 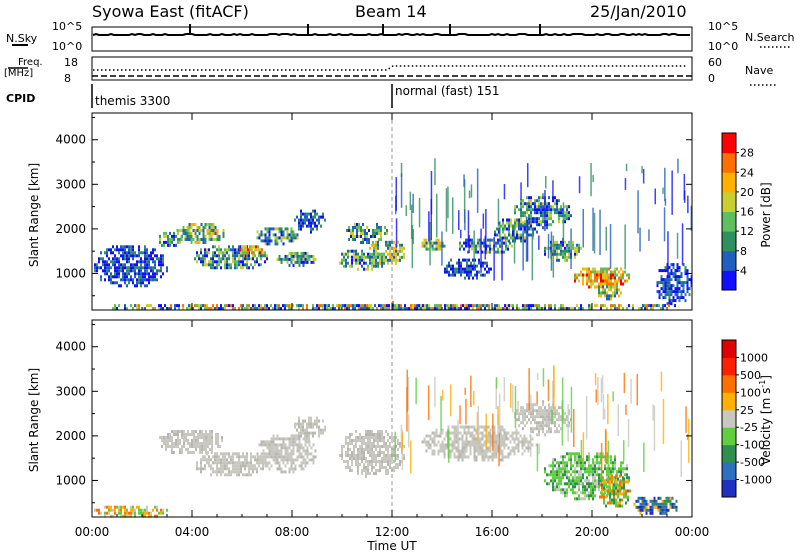 What do you see at coordinates (715, 62) in the screenshot?
I see `freq-right-tick-top: 60` at bounding box center [715, 62].